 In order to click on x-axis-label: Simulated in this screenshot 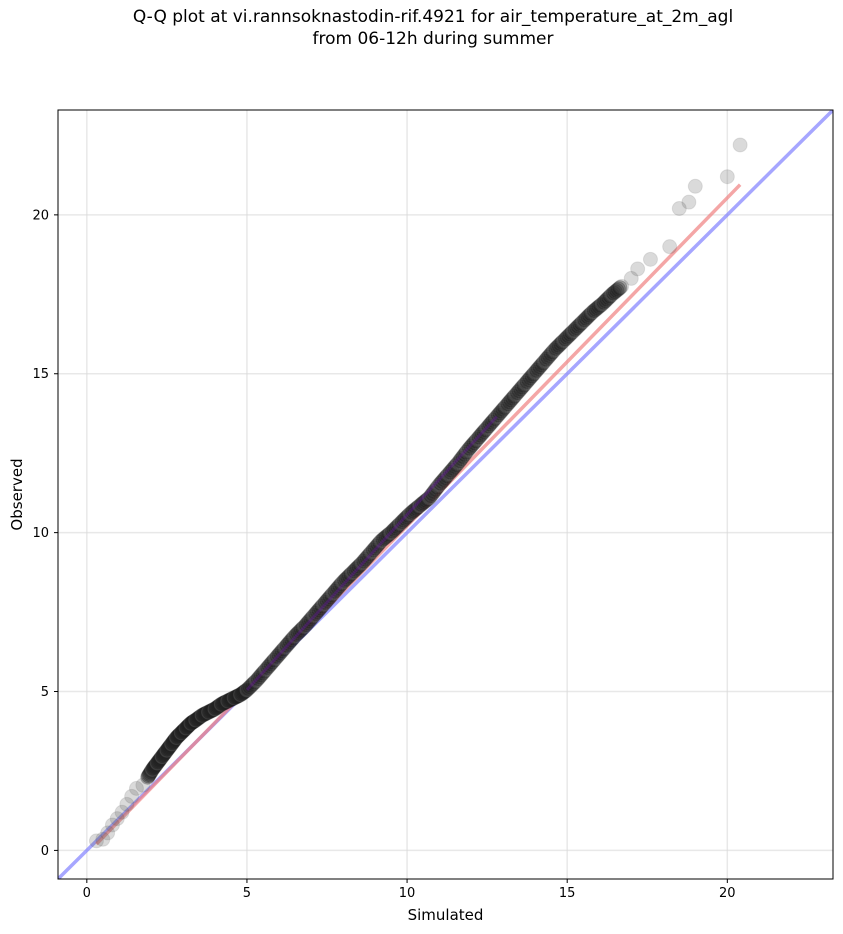, I will do `click(446, 915)`.